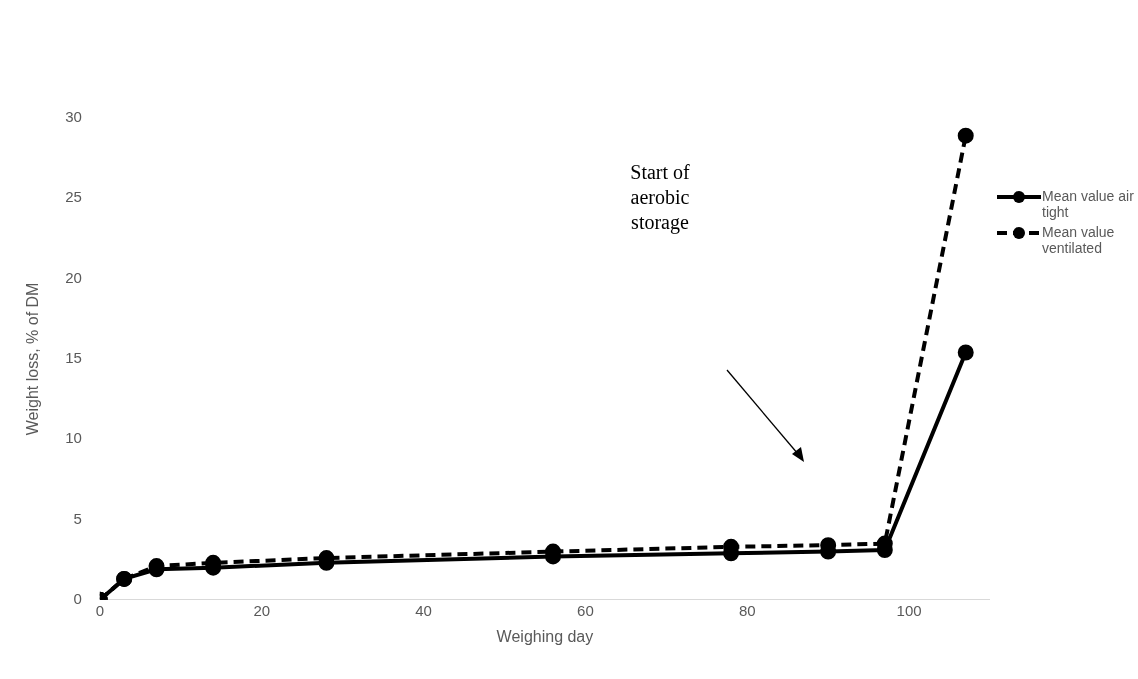  I want to click on y-tick-label: 25, so click(73, 197).